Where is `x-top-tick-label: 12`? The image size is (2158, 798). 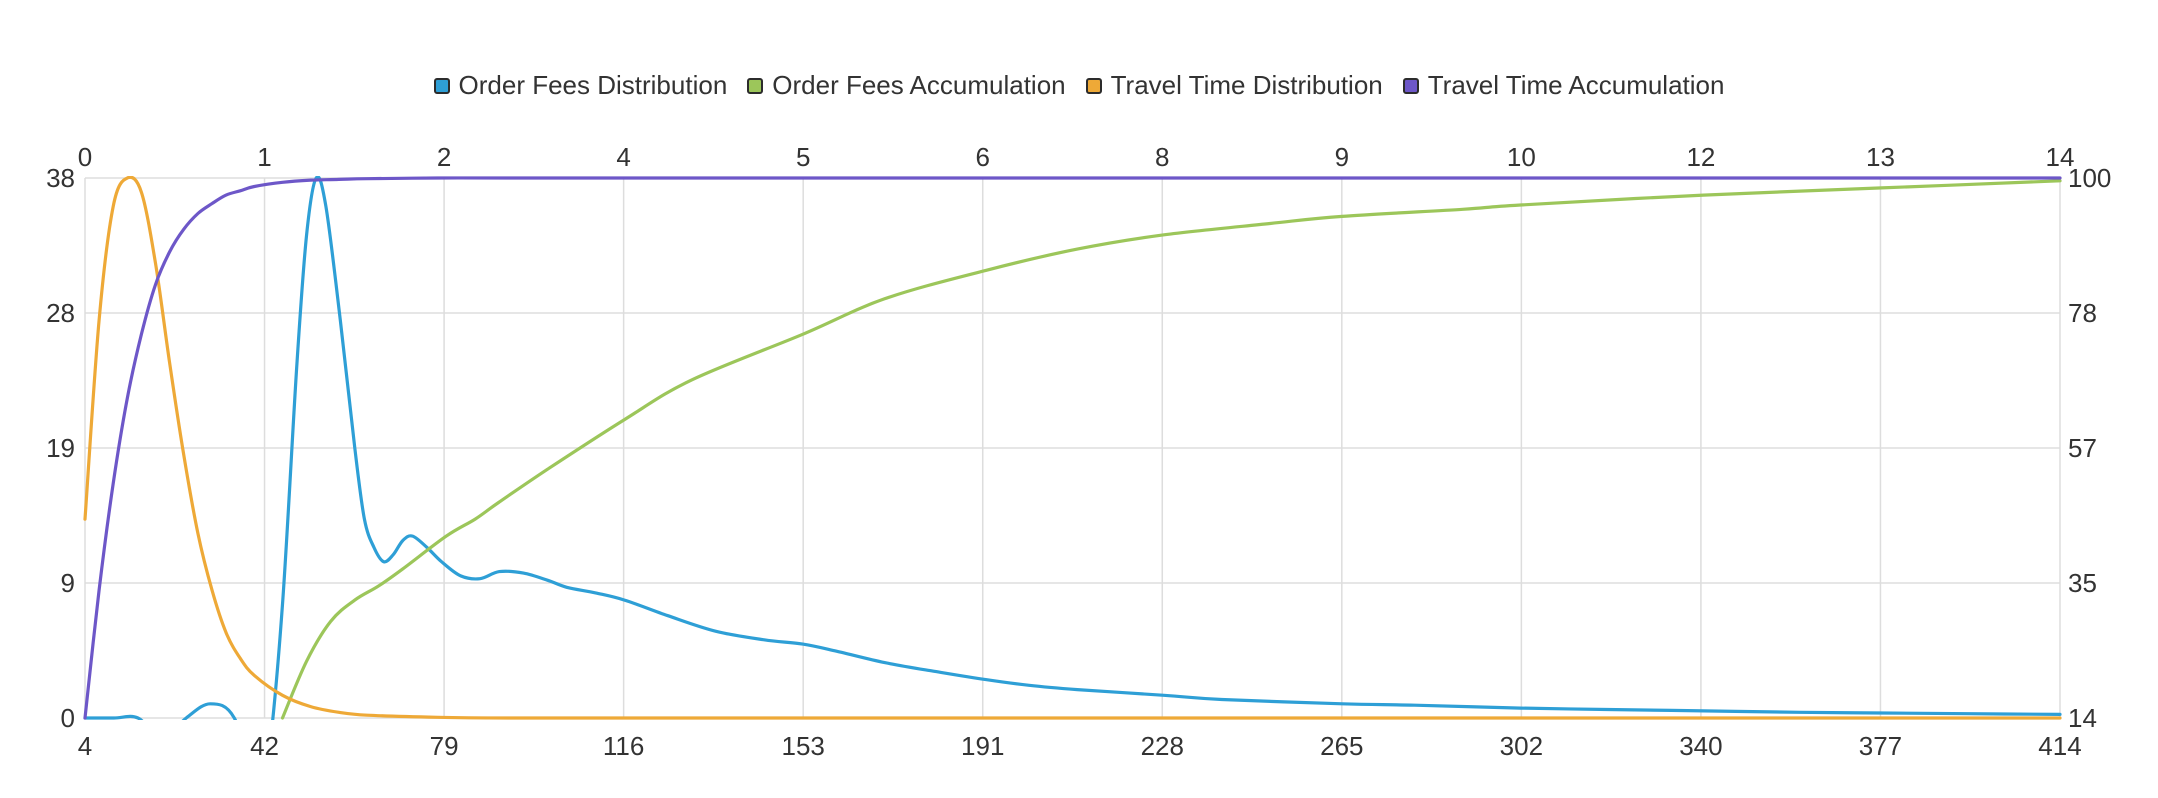 x-top-tick-label: 12 is located at coordinates (1700, 157).